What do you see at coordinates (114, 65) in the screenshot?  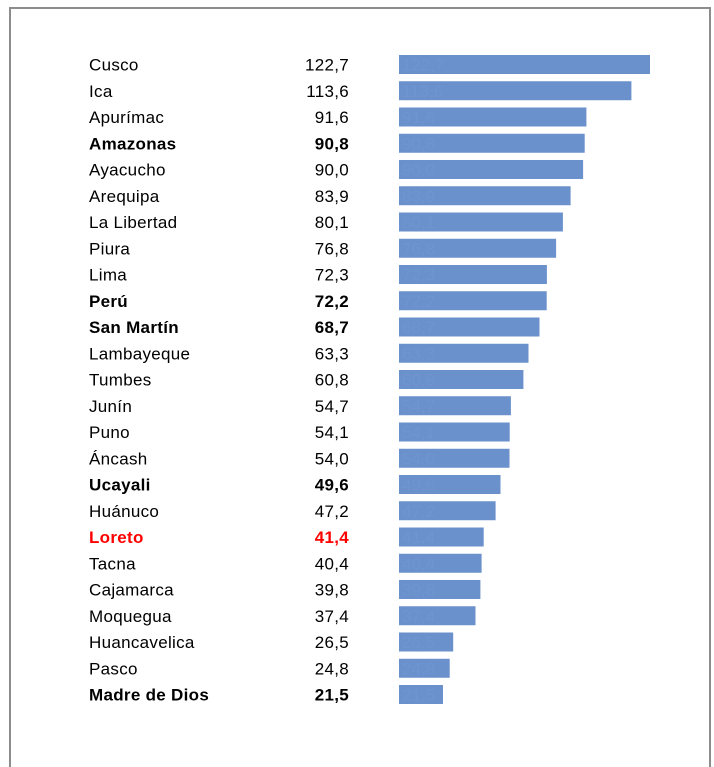 I see `category-label: Cusco` at bounding box center [114, 65].